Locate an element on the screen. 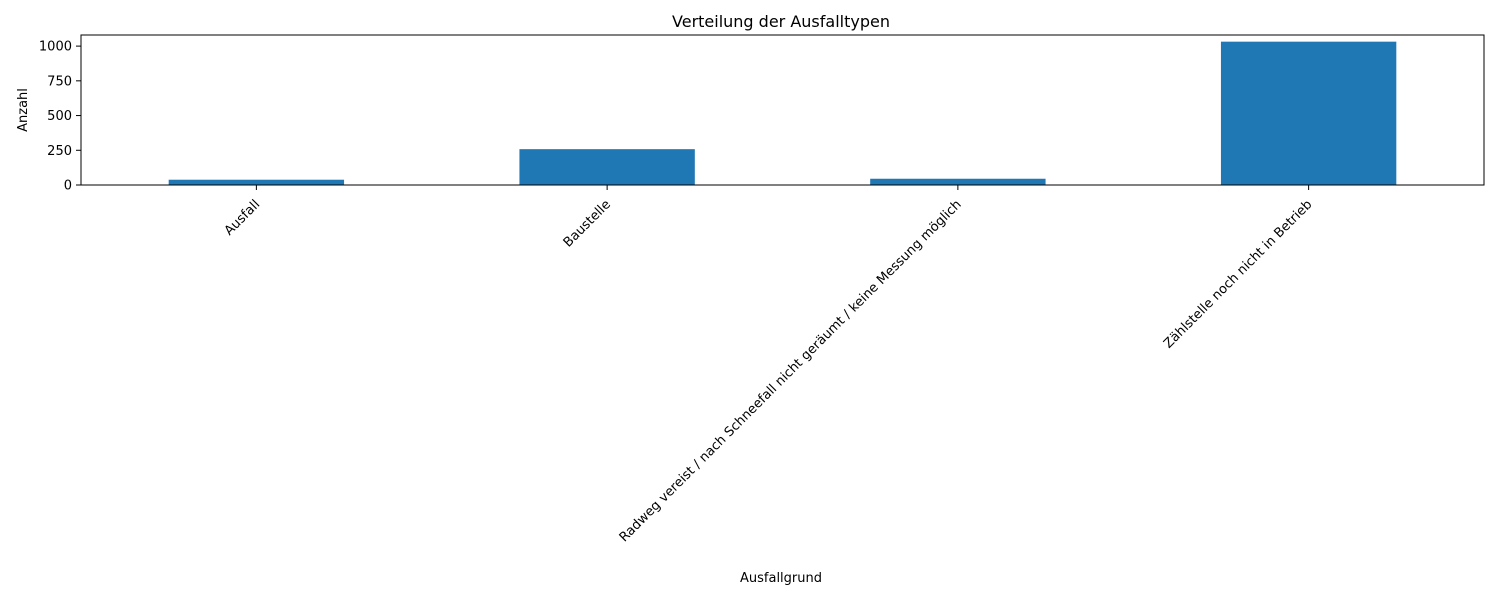  x-tick-label: Baustelle is located at coordinates (587, 223).